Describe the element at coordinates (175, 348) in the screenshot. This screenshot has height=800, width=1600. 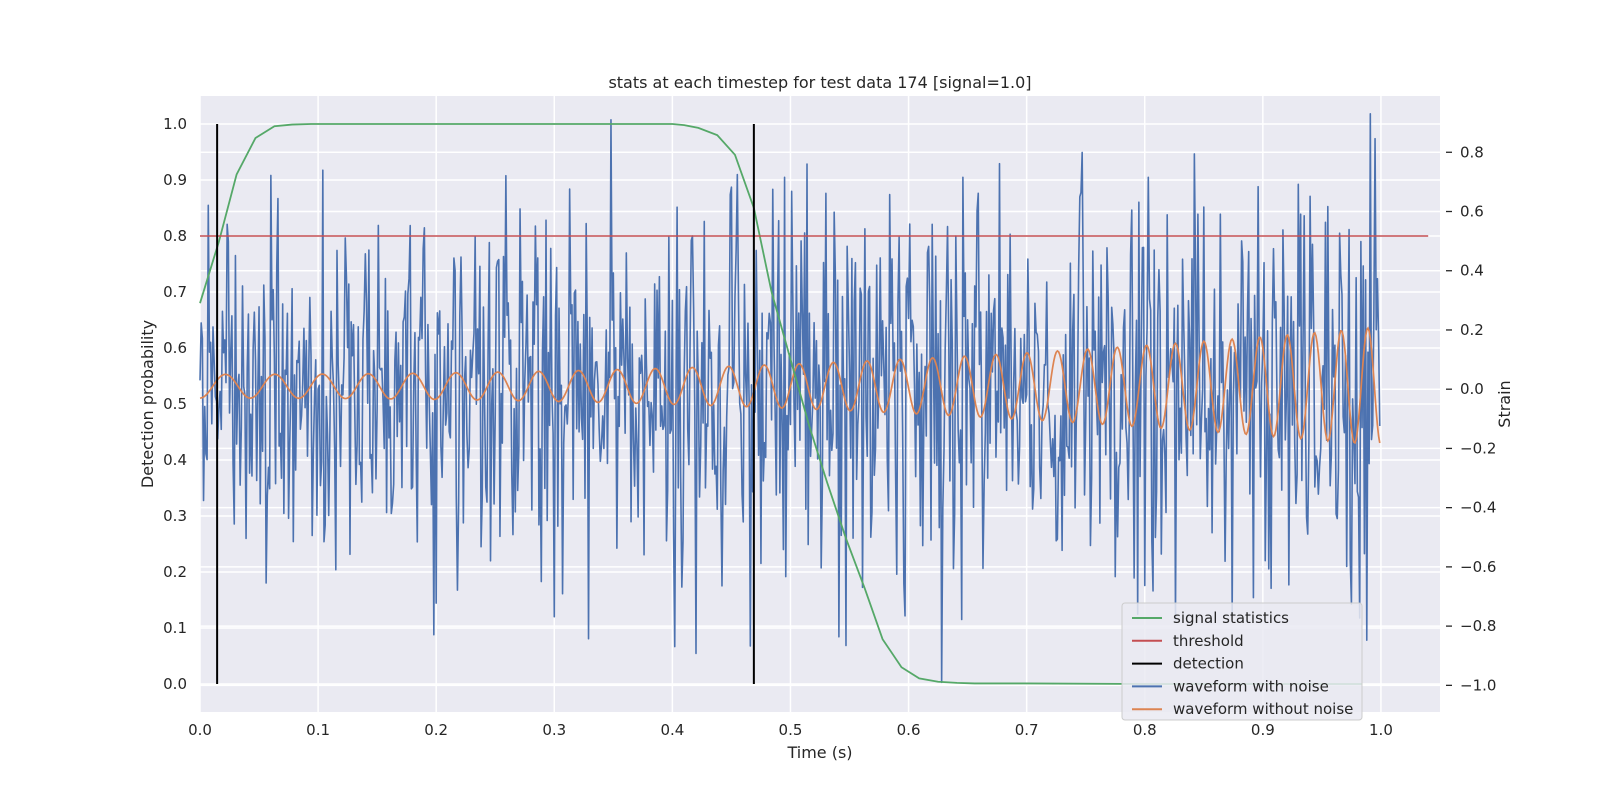
I see `y-left-tick-label: 0.6` at that location.